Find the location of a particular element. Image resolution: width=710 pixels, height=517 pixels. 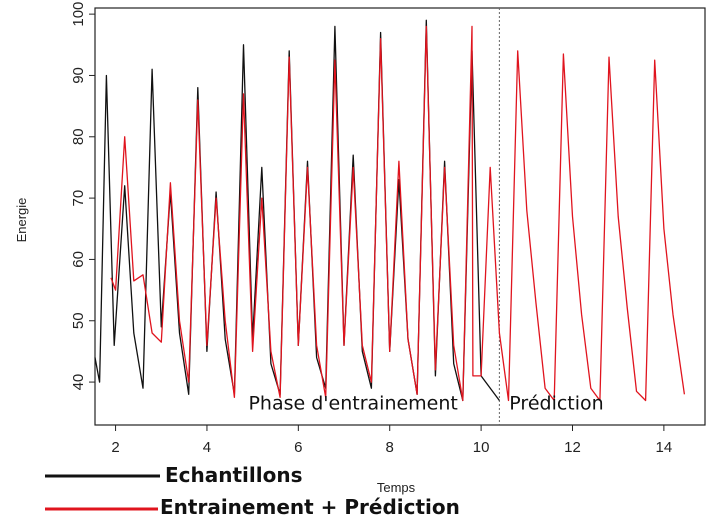

x-tick-label: 2 is located at coordinates (115, 447).